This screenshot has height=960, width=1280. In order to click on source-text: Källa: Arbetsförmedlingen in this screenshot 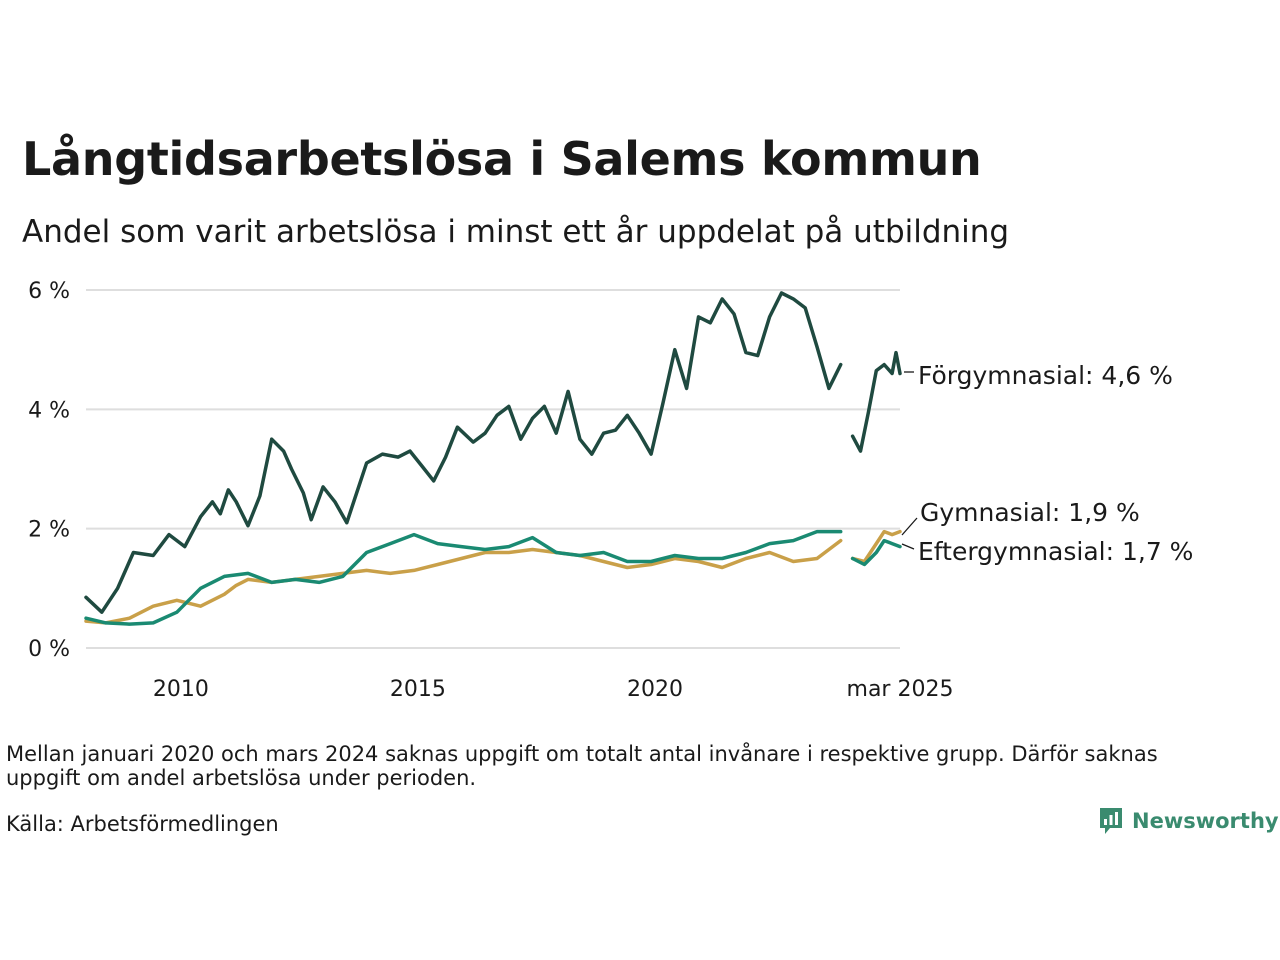, I will do `click(142, 824)`.